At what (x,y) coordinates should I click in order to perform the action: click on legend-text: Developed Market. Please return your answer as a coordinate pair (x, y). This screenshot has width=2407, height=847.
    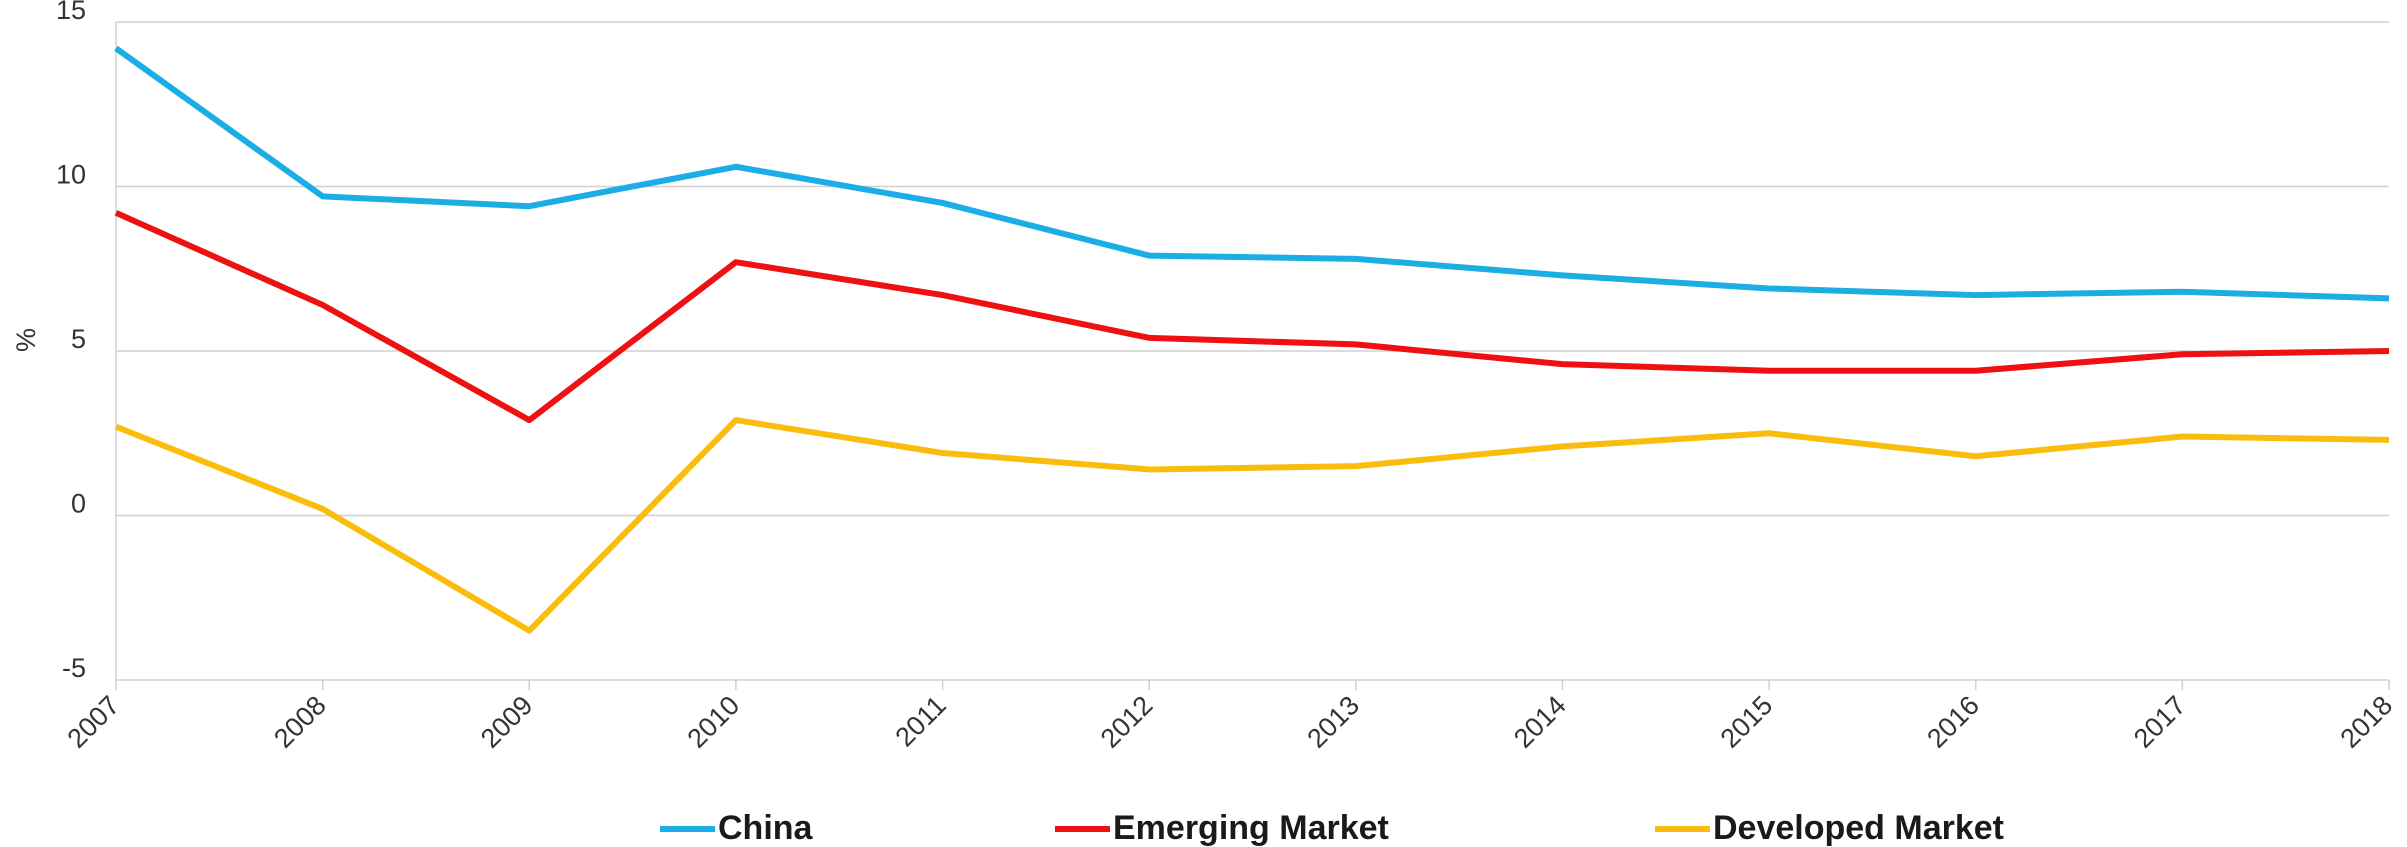
    Looking at the image, I should click on (1858, 828).